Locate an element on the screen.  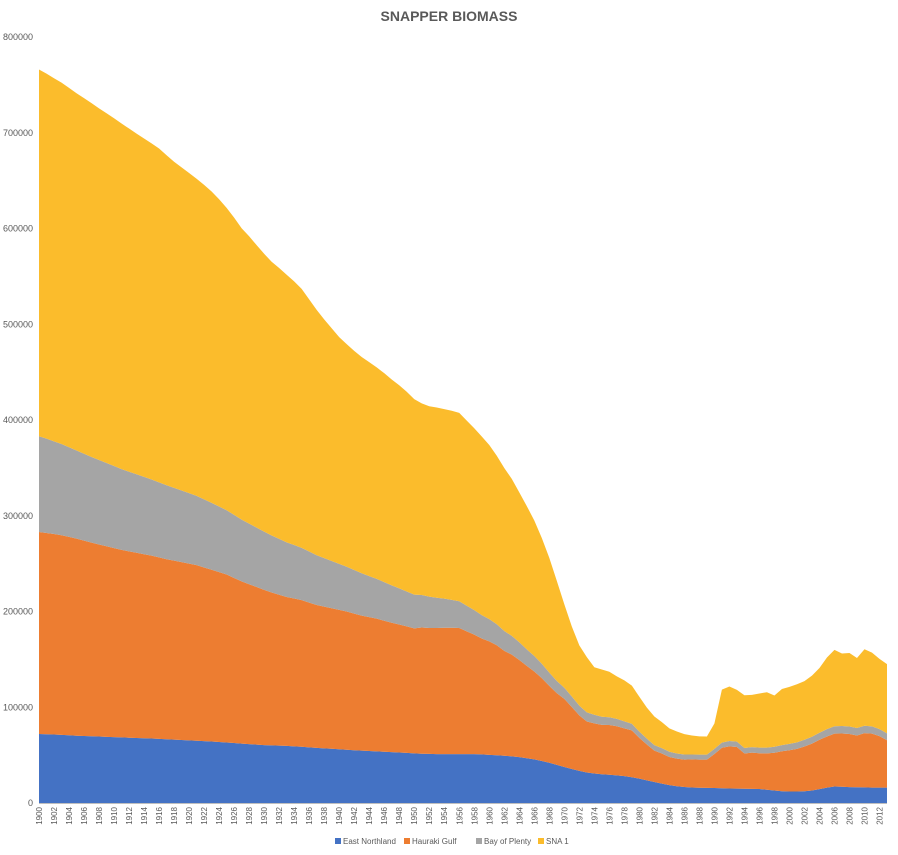
x-tick-label: 1938 is located at coordinates (324, 815).